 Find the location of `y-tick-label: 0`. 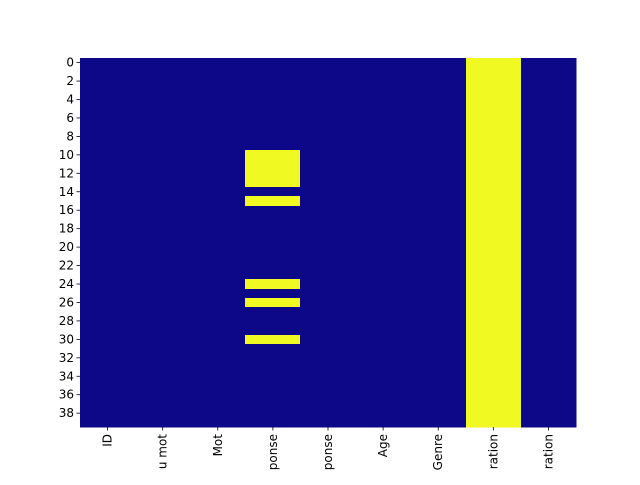

y-tick-label: 0 is located at coordinates (70, 63).